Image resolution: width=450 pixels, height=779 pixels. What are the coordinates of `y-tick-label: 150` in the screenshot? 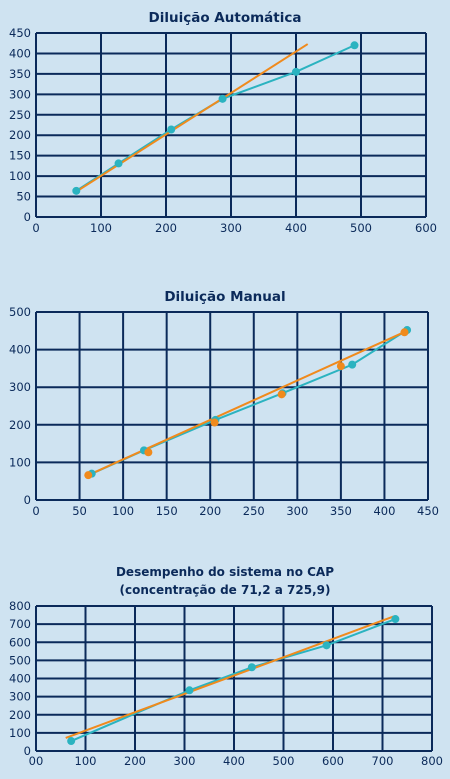 It's located at (20, 156).